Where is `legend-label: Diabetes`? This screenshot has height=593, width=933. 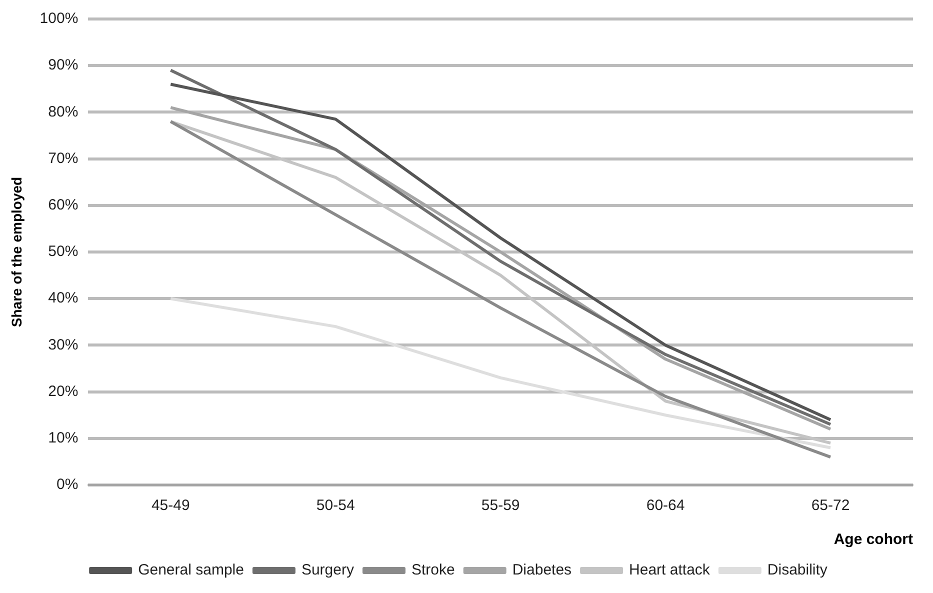
legend-label: Diabetes is located at coordinates (542, 570).